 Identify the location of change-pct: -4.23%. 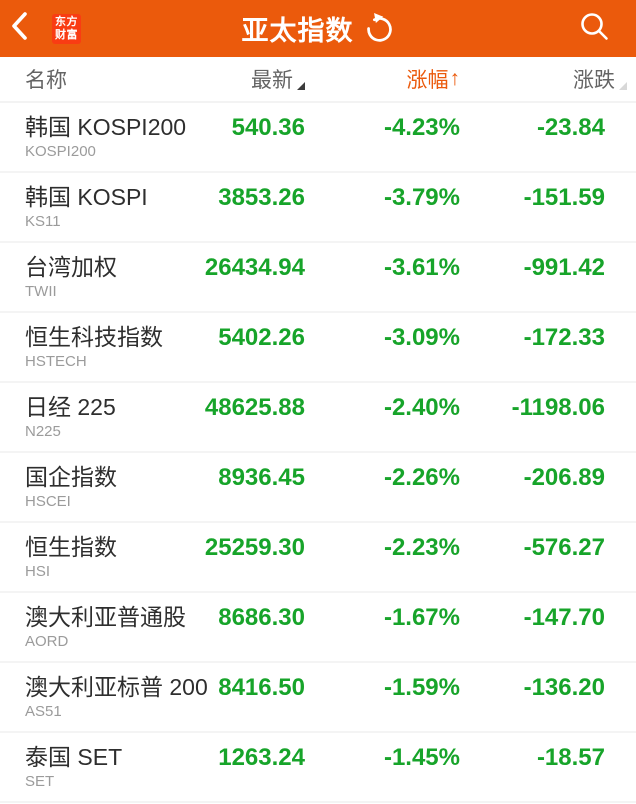
(421, 127).